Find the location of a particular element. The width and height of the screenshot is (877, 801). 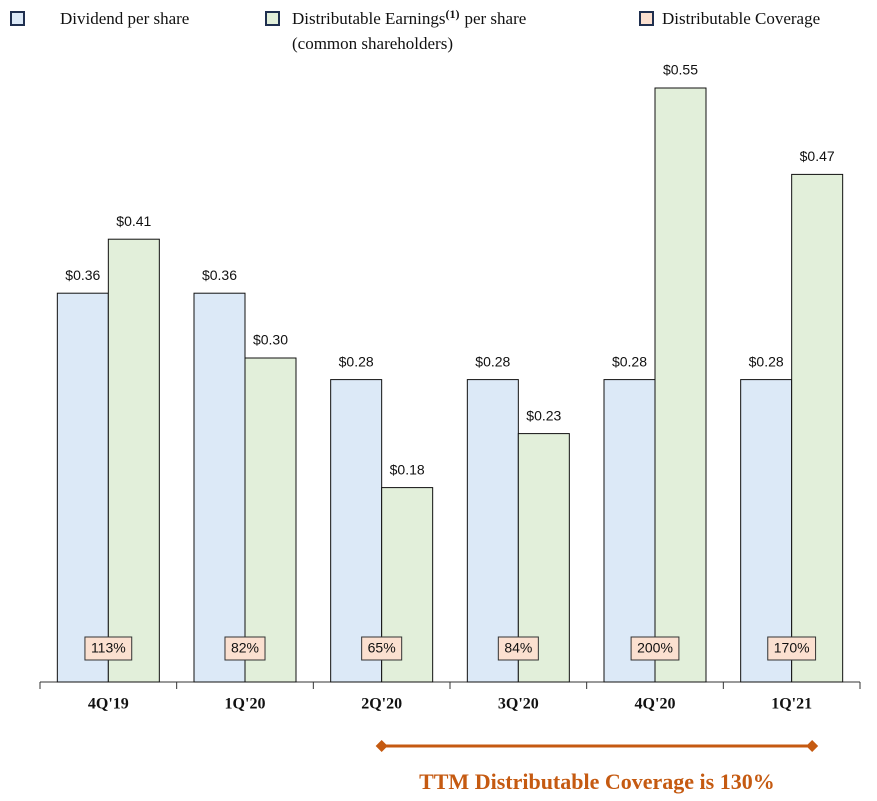

x-tick-label: 1Q'20 is located at coordinates (245, 704).